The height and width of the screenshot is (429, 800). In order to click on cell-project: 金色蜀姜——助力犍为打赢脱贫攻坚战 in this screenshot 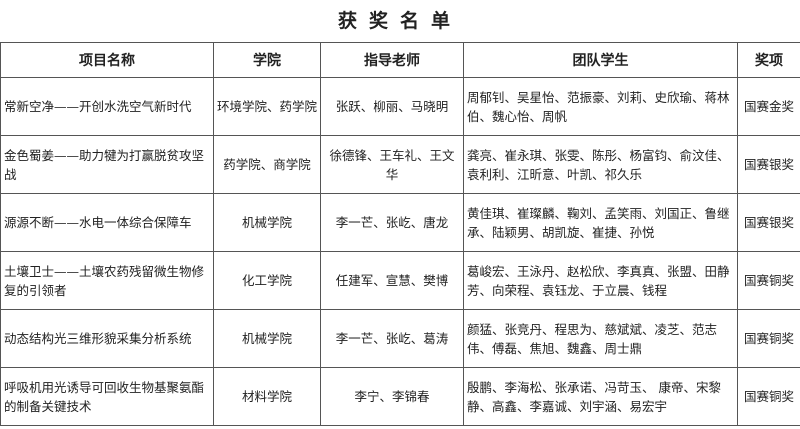, I will do `click(107, 164)`.